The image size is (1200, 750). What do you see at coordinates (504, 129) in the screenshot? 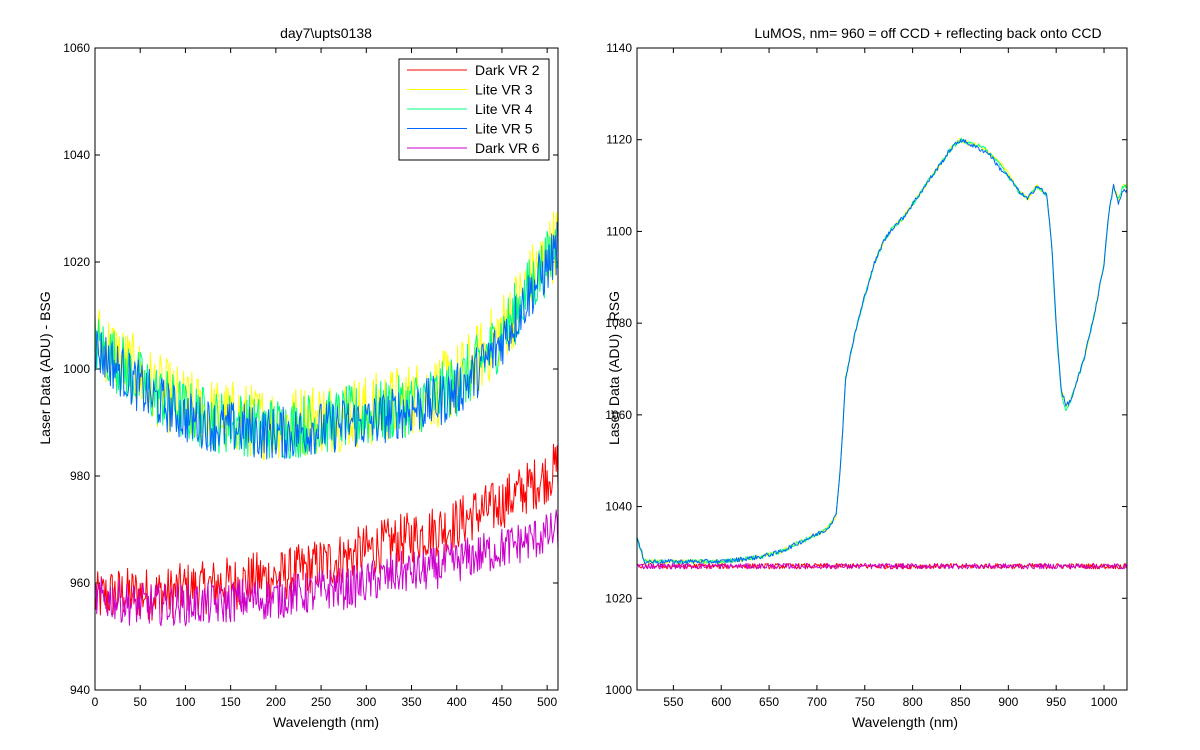
I see `chart-left-legend-label-3: Lite VR 5` at bounding box center [504, 129].